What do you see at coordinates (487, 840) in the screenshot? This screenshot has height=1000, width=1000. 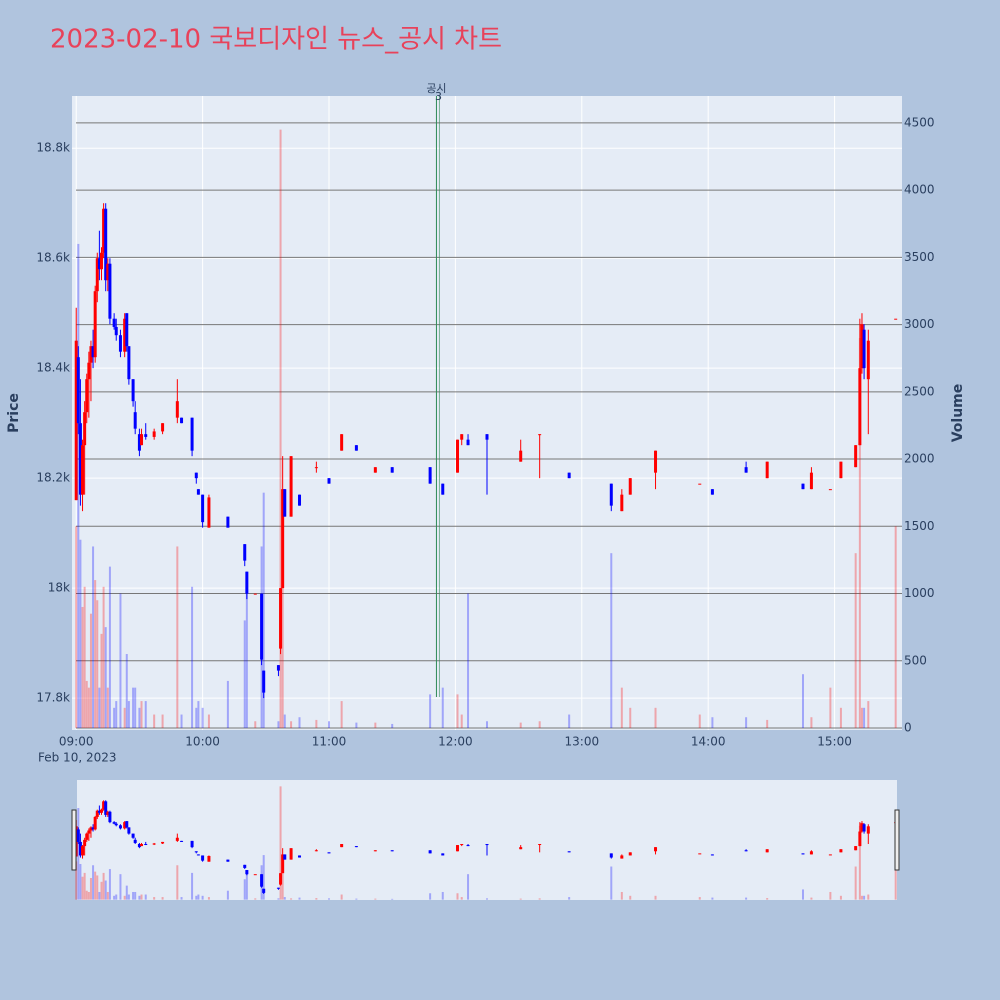 I see `range-slider` at bounding box center [487, 840].